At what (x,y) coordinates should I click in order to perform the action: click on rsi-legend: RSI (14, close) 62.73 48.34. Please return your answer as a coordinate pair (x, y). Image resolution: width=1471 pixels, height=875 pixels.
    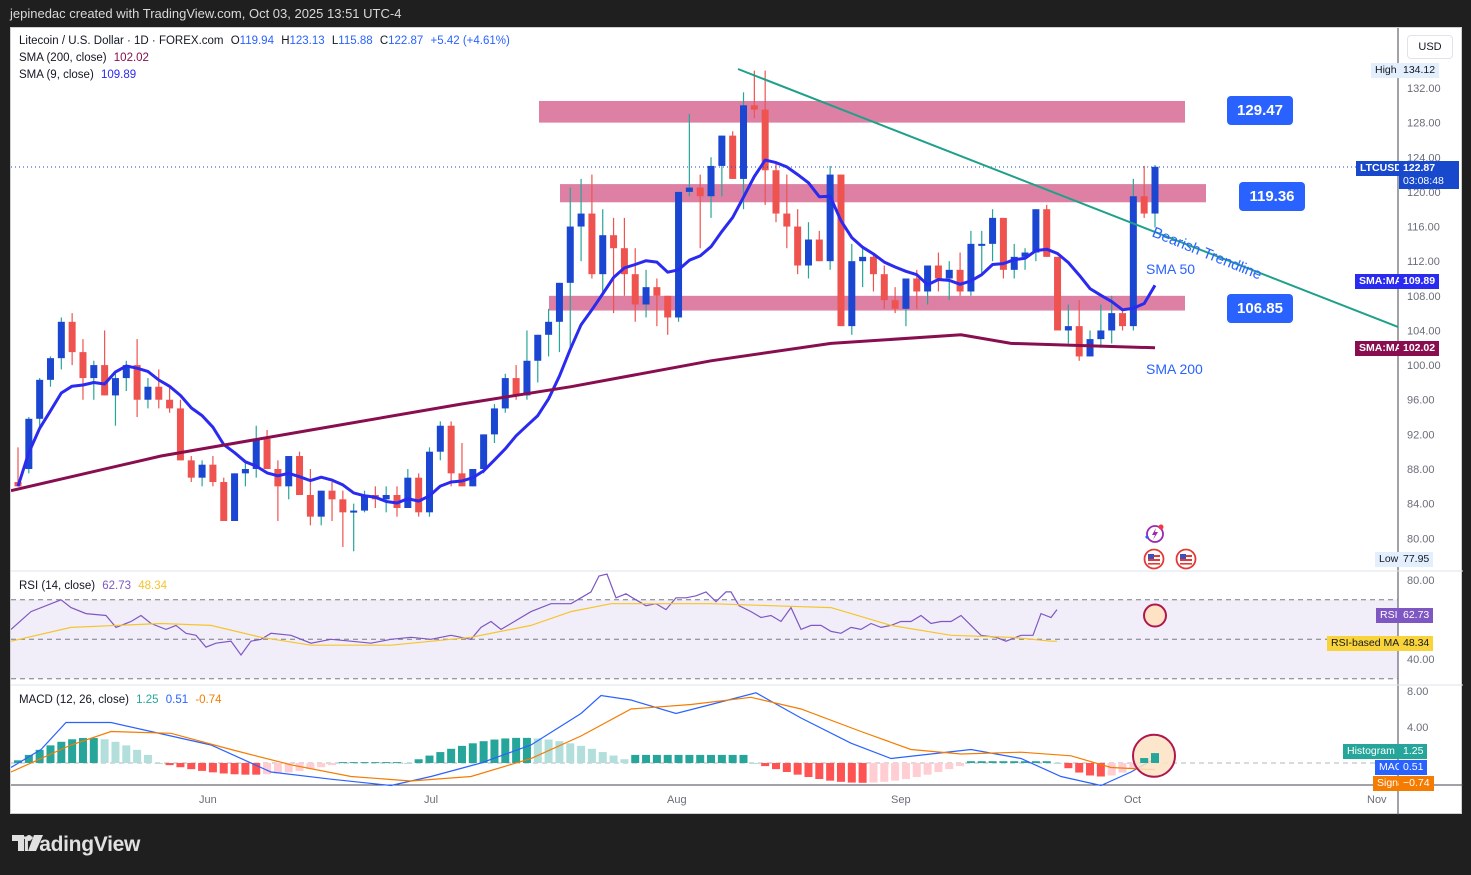
    Looking at the image, I should click on (93, 586).